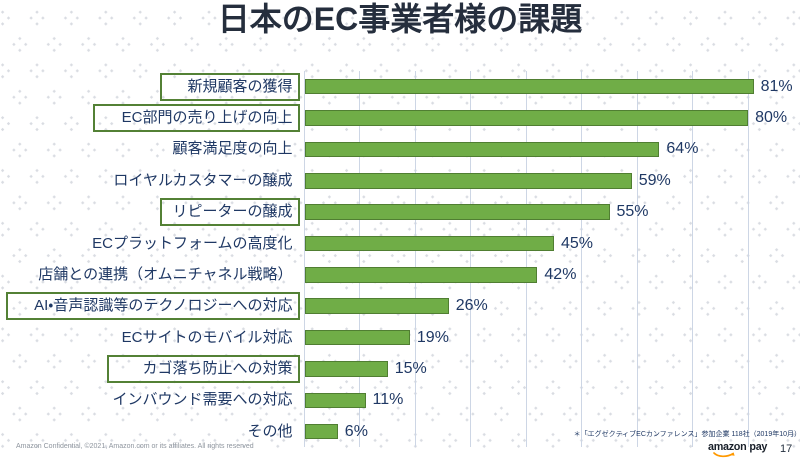 The width and height of the screenshot is (800, 459). What do you see at coordinates (632, 212) in the screenshot?
I see `value-label: 55%` at bounding box center [632, 212].